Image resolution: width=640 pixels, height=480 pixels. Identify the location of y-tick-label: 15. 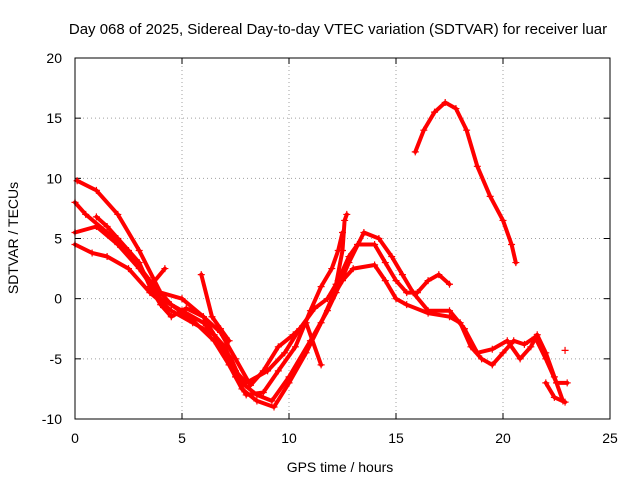
(54, 118).